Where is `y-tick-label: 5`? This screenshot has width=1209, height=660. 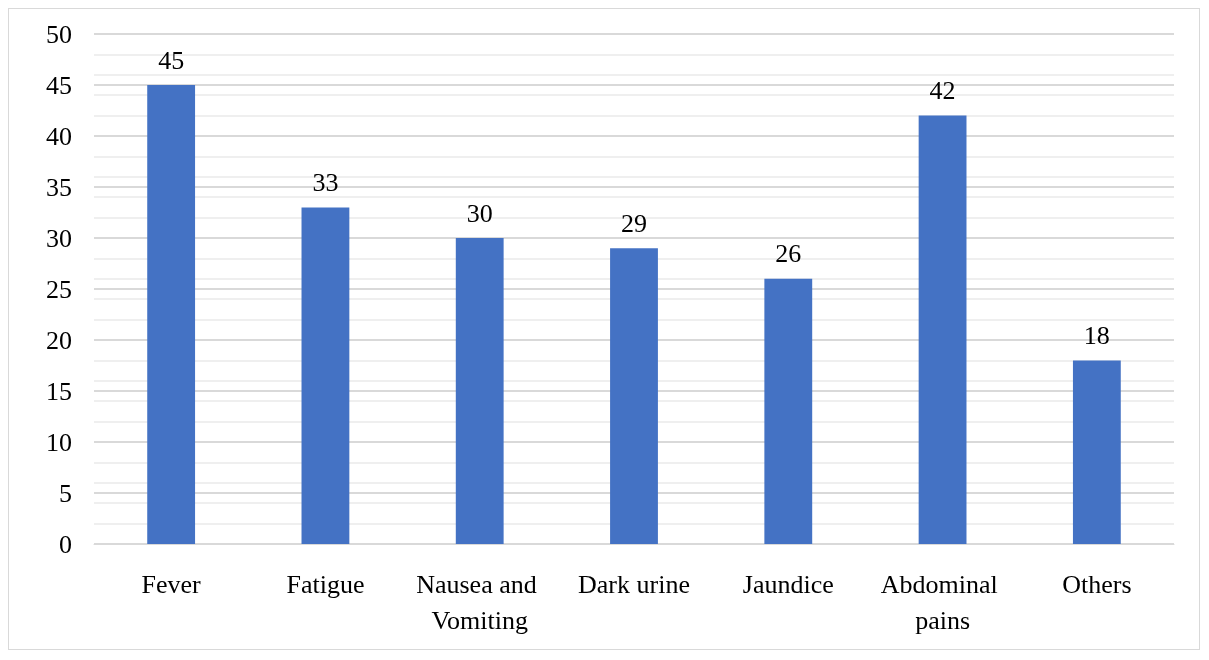
y-tick-label: 5 is located at coordinates (65, 493).